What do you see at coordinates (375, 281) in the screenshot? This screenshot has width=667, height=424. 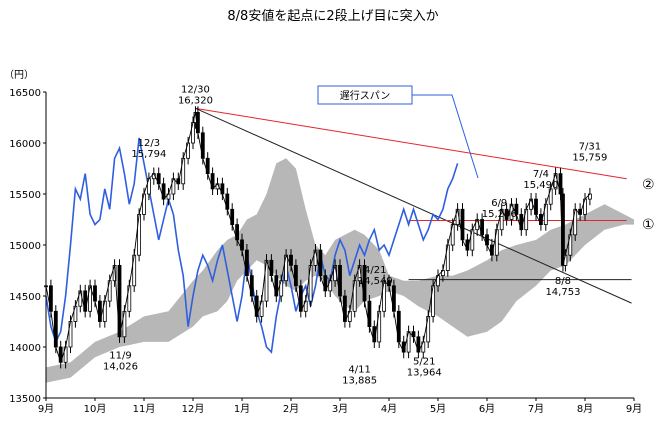 I see `annotation-value: 14,549` at bounding box center [375, 281].